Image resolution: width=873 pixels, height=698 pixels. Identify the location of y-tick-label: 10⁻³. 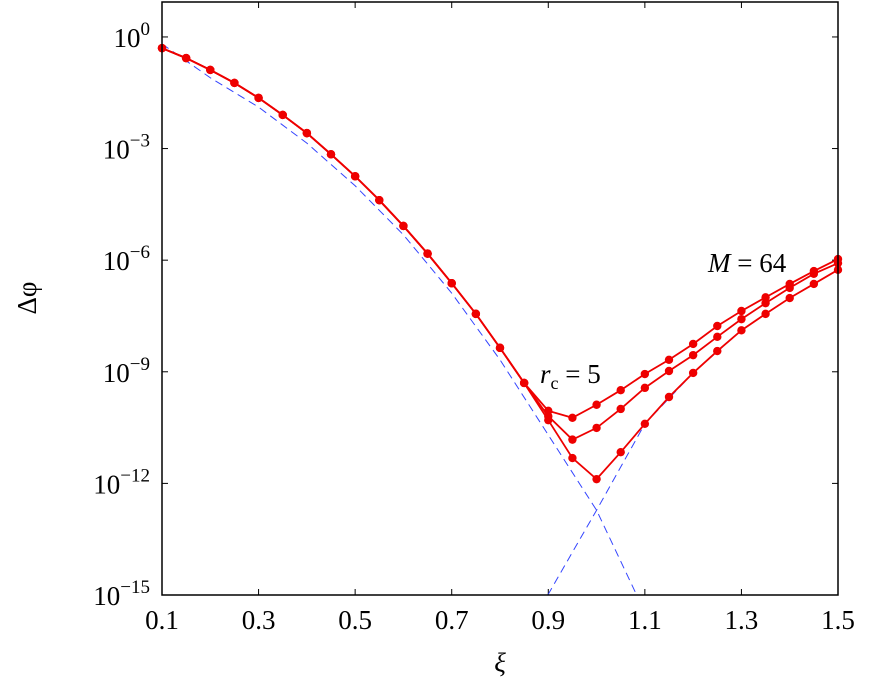
(126, 148).